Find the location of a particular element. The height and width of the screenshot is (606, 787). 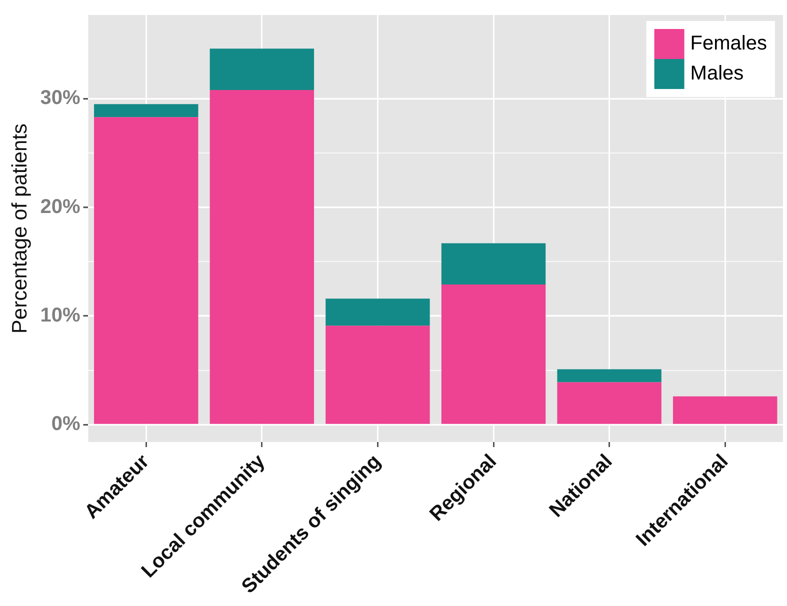

legend-label: Females is located at coordinates (729, 43).